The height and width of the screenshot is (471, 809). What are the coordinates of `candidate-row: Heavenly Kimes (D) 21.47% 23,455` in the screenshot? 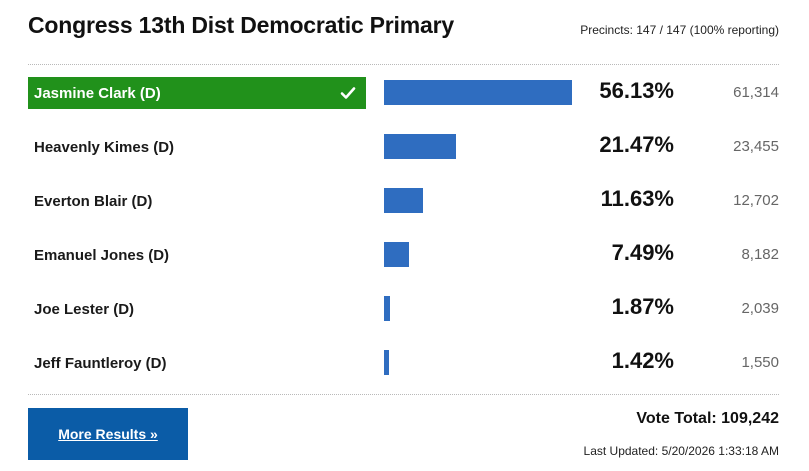 It's located at (403, 147).